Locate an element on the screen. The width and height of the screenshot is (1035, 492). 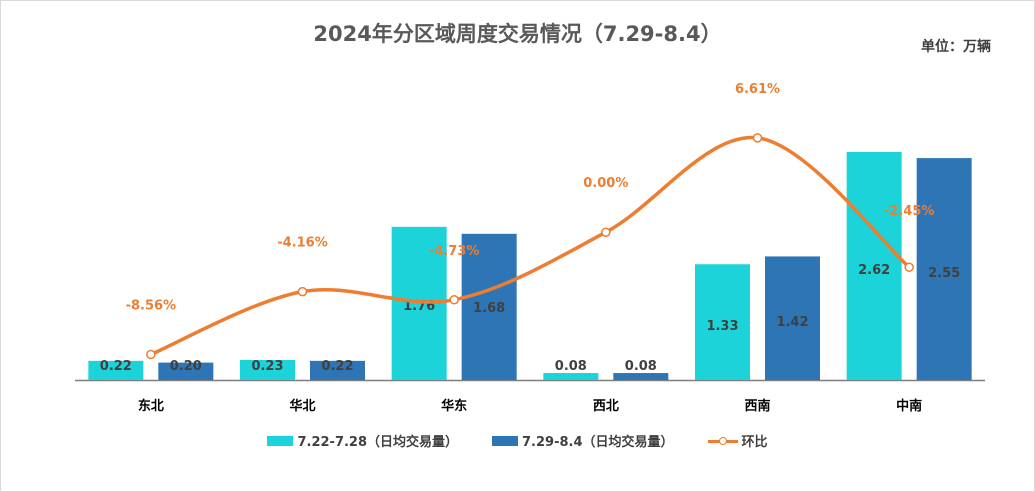
line-label-2: -4.73% is located at coordinates (454, 251).